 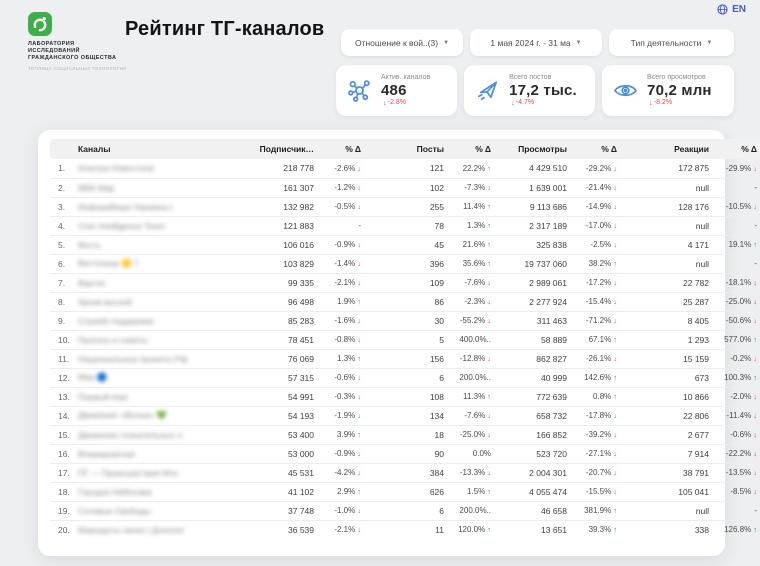 I want to click on posts-delta: 200.0%.., so click(x=471, y=510).